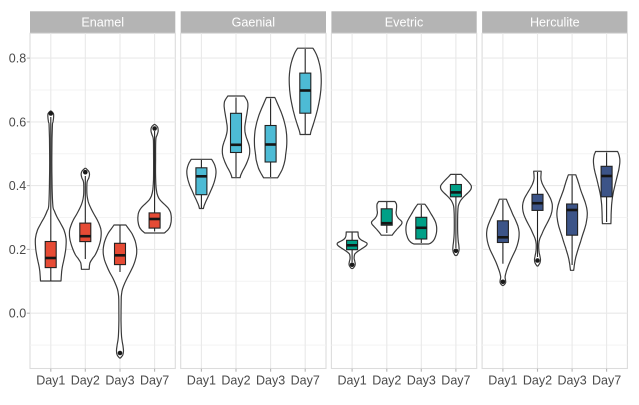 The image size is (639, 405). Describe the element at coordinates (253, 23) in the screenshot. I see `svg-text: Gaenial` at that location.